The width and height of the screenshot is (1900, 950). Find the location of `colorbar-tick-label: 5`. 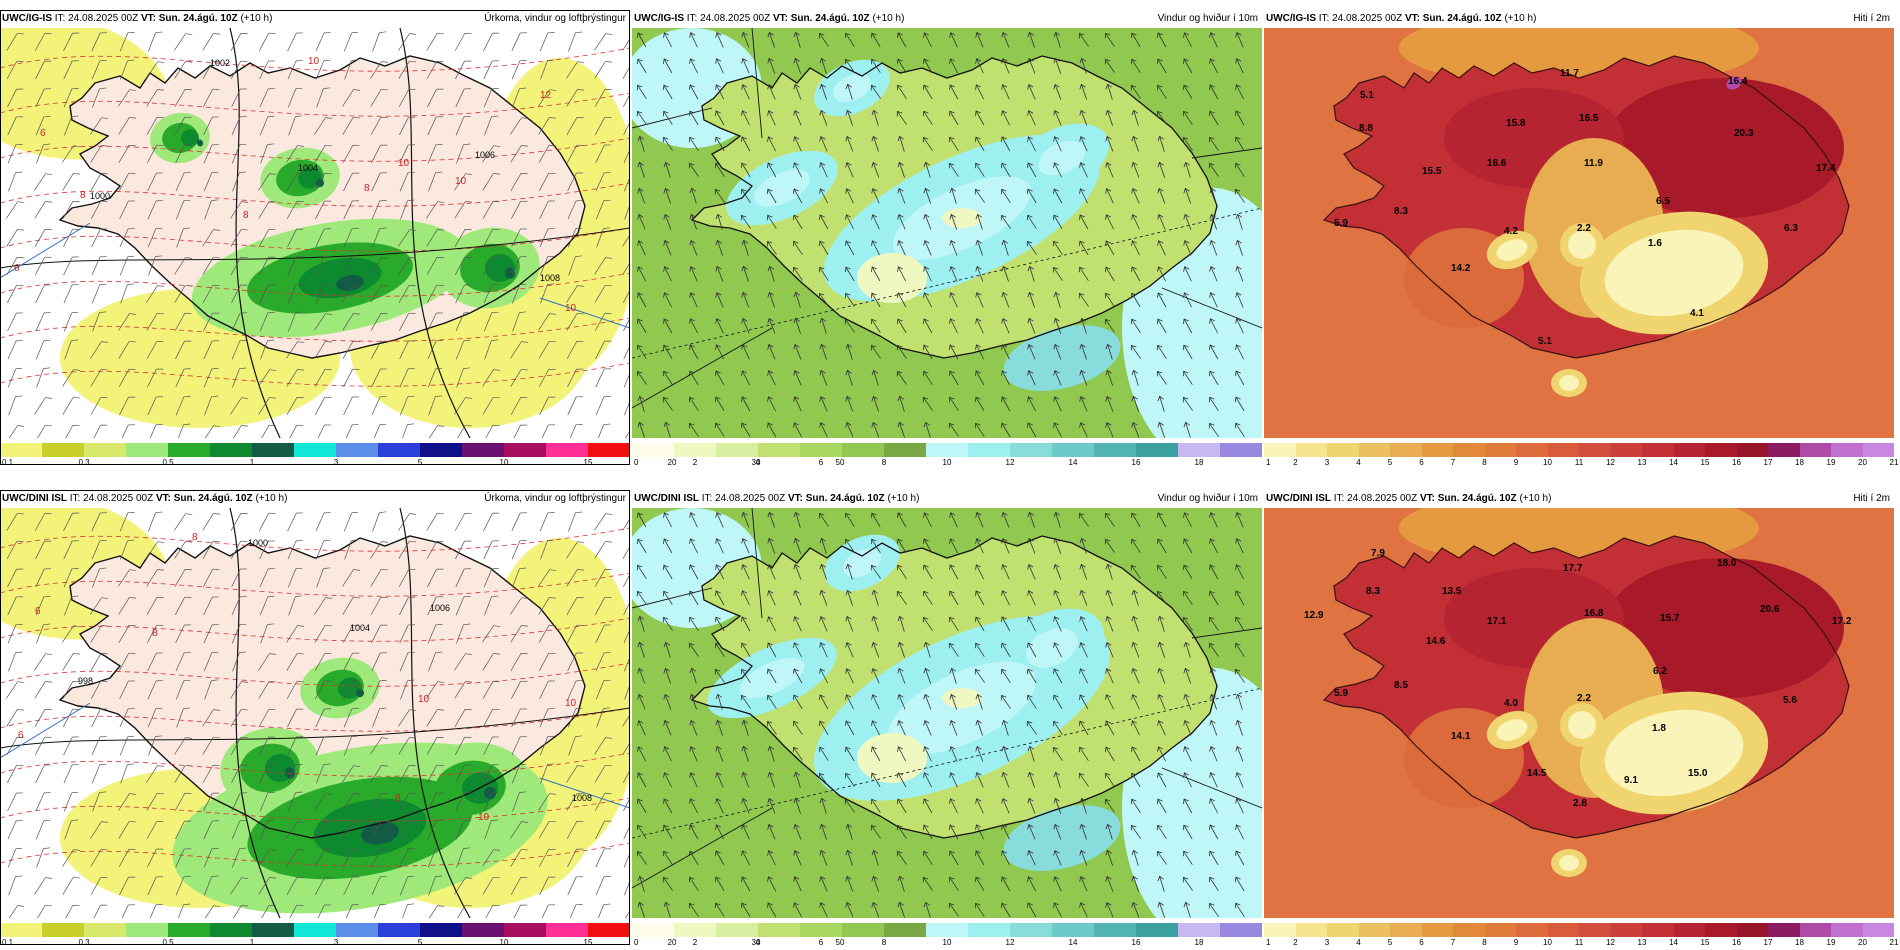

colorbar-tick-label: 5 is located at coordinates (420, 942).